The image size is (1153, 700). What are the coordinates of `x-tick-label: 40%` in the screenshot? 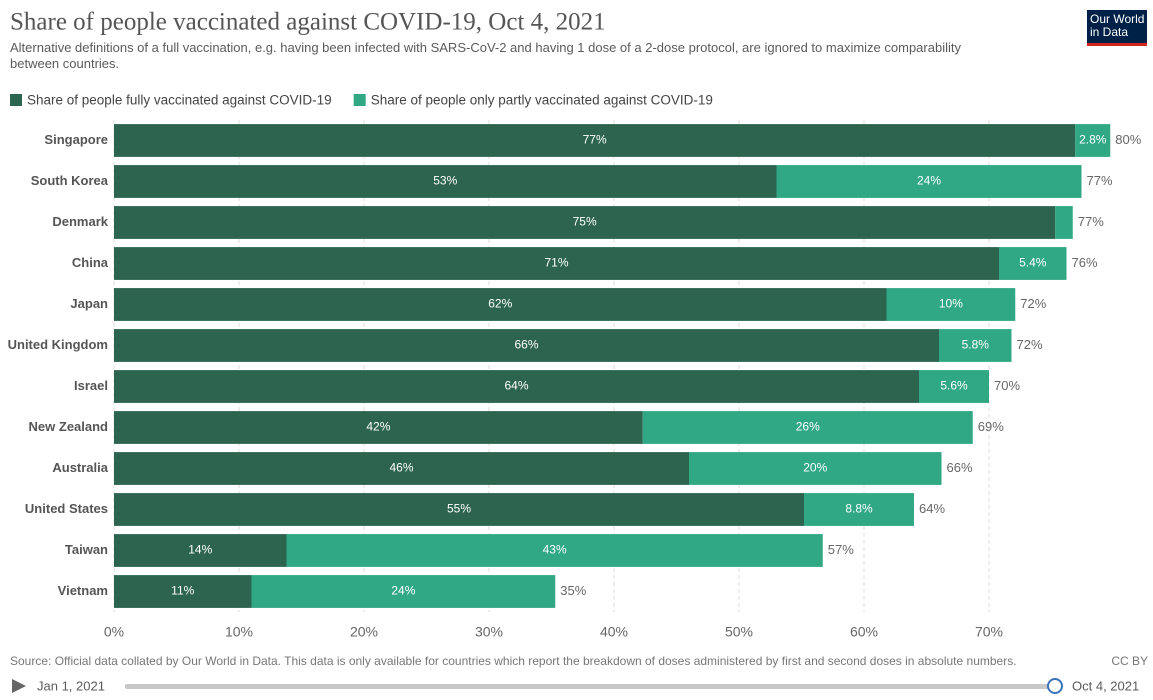 It's located at (614, 632).